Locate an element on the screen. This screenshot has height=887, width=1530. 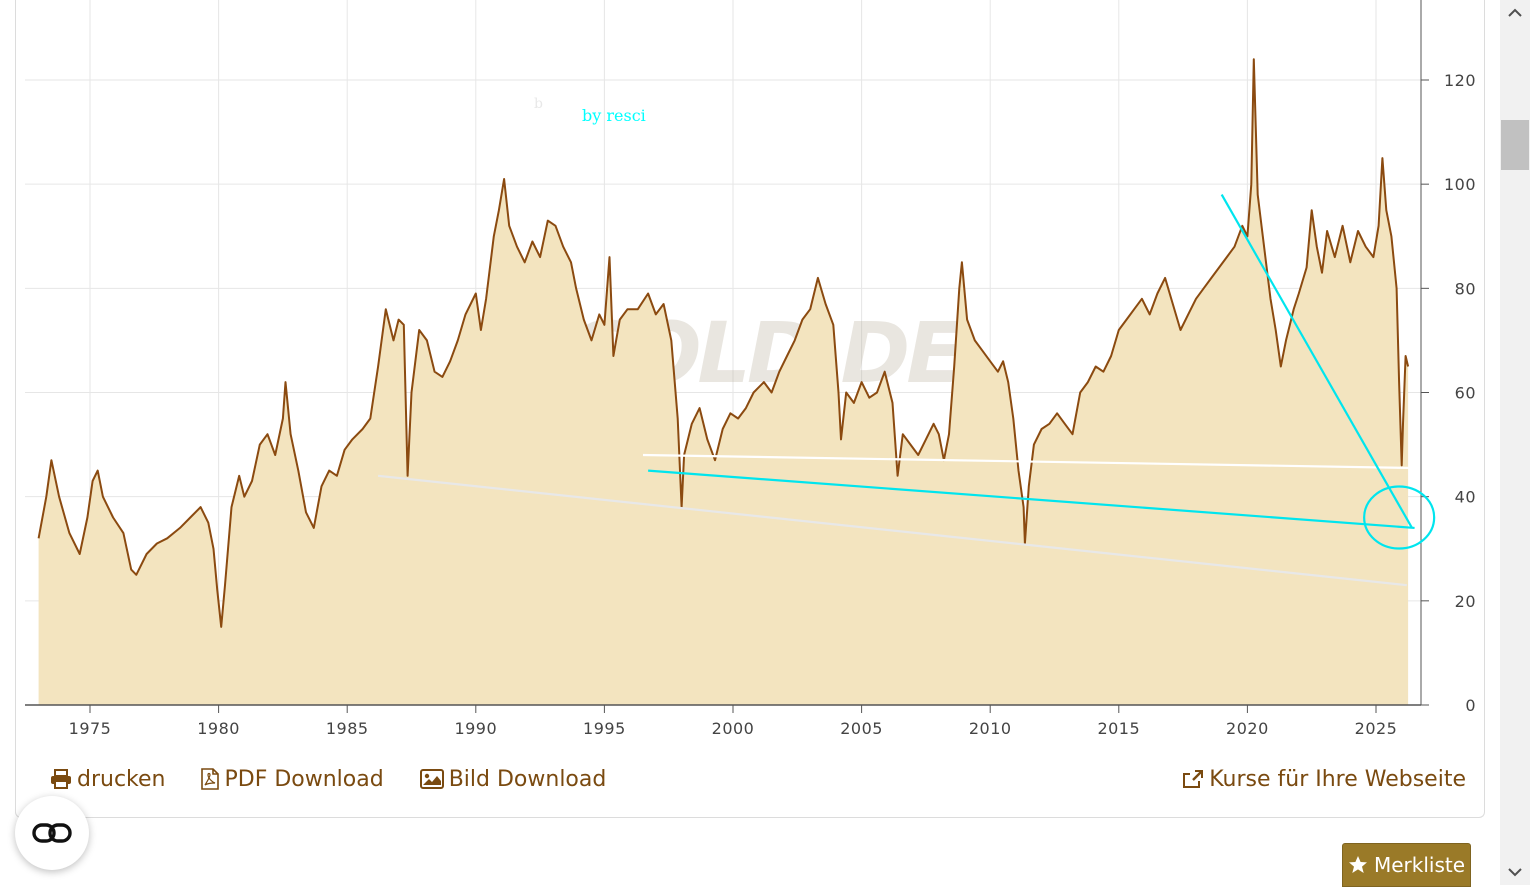
x-tick-label: 2015 is located at coordinates (1118, 728).